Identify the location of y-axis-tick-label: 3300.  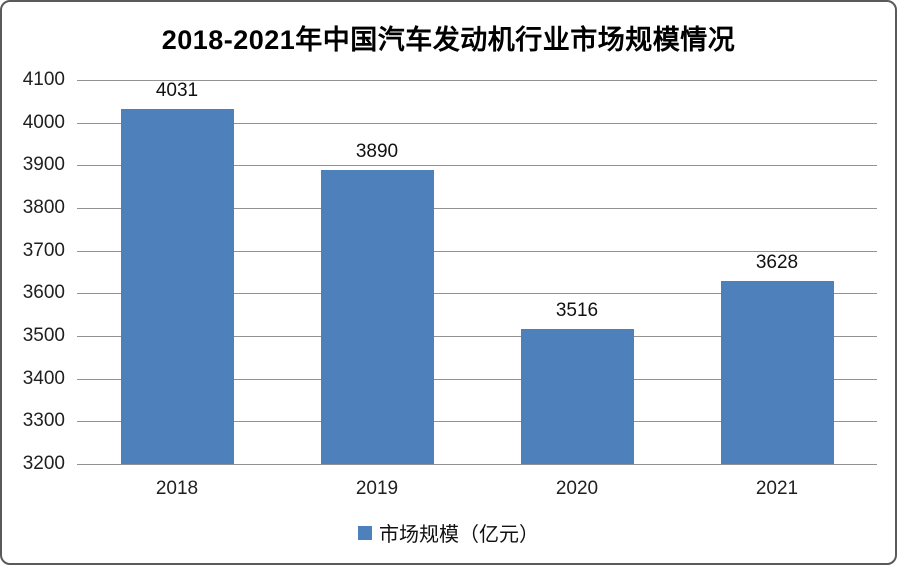
(43, 421).